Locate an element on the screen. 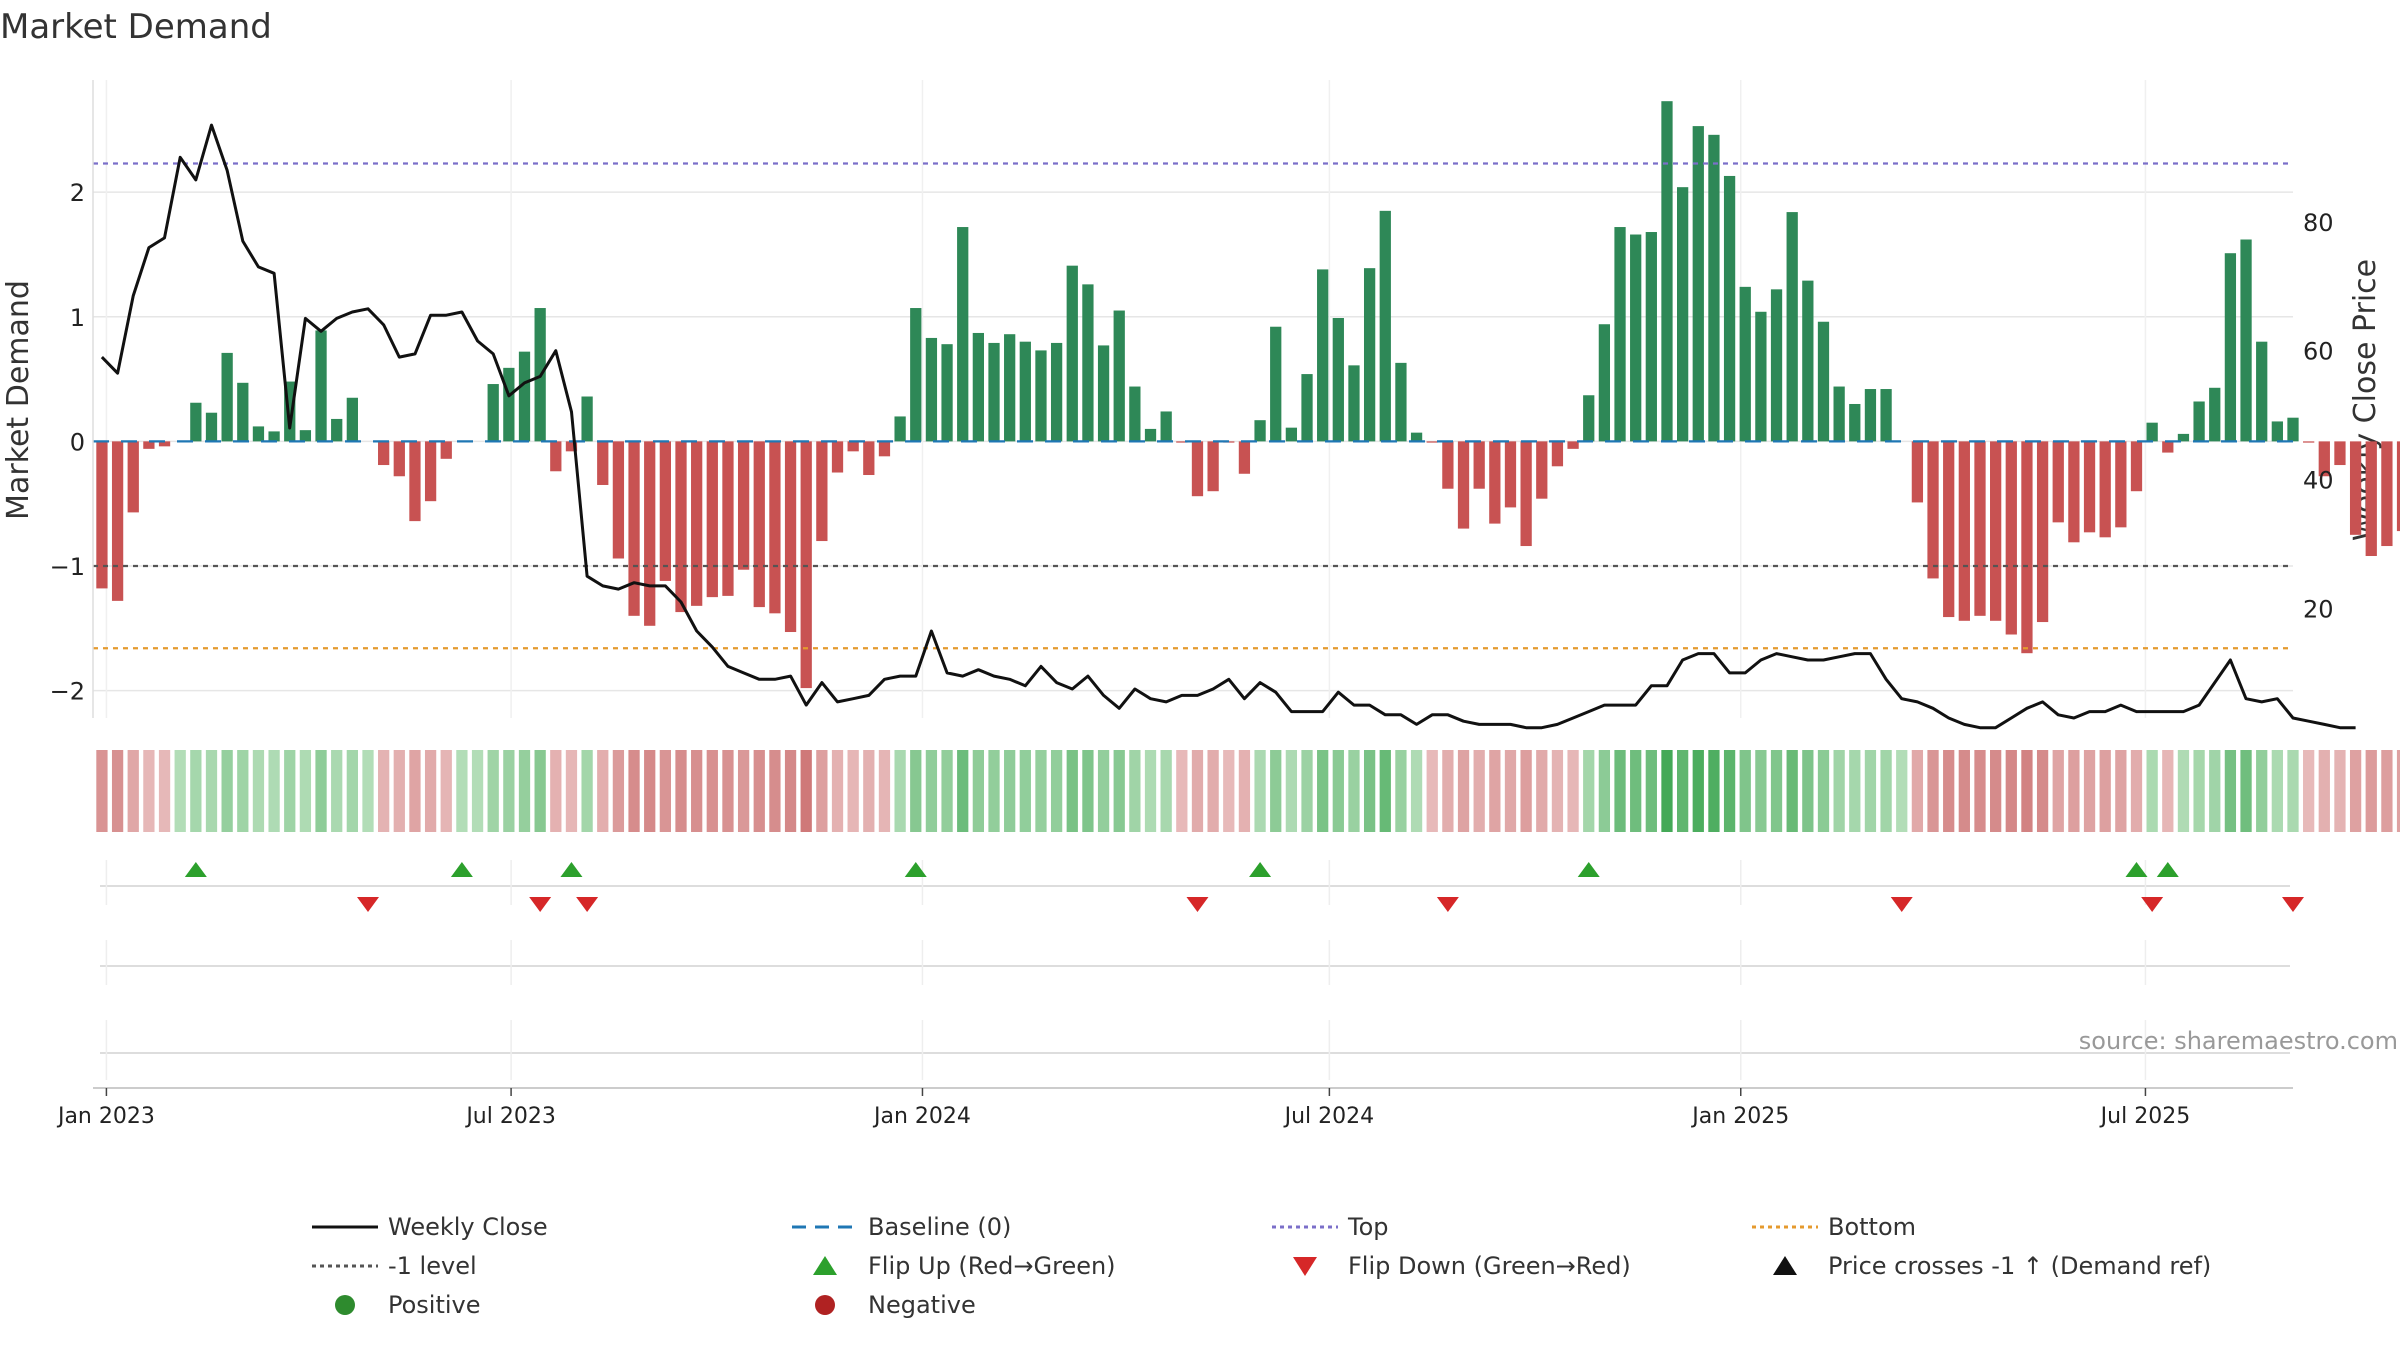 This screenshot has height=1354, width=2400. chart-title: Market Demand is located at coordinates (136, 27).